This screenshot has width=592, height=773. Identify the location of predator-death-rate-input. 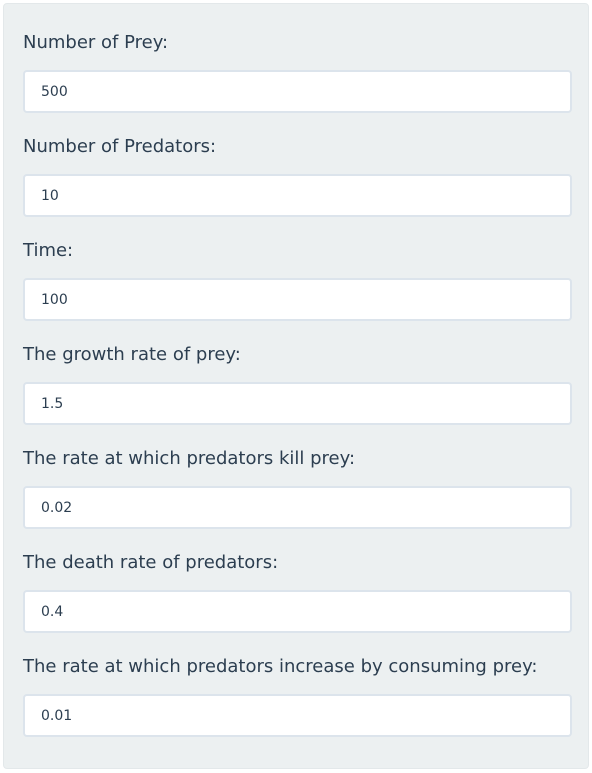
(297, 611).